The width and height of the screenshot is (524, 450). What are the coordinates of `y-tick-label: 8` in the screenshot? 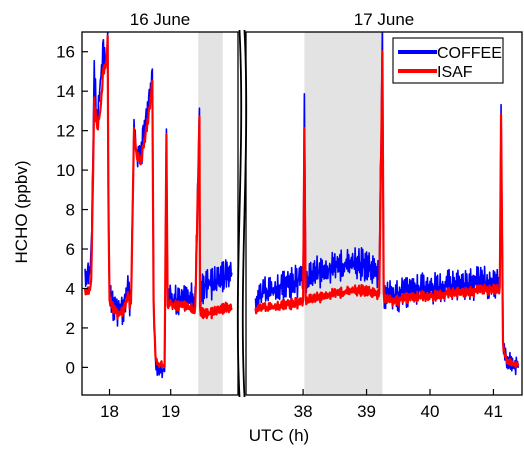 It's located at (70, 210).